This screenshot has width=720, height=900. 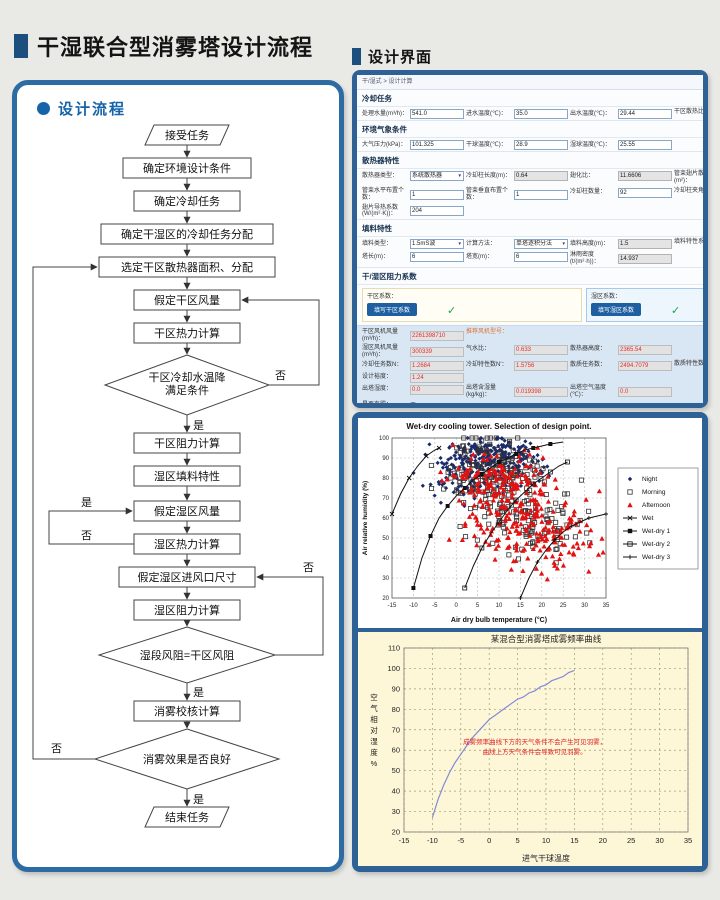 What do you see at coordinates (489, 840) in the screenshot?
I see `svg-text: 0` at bounding box center [489, 840].